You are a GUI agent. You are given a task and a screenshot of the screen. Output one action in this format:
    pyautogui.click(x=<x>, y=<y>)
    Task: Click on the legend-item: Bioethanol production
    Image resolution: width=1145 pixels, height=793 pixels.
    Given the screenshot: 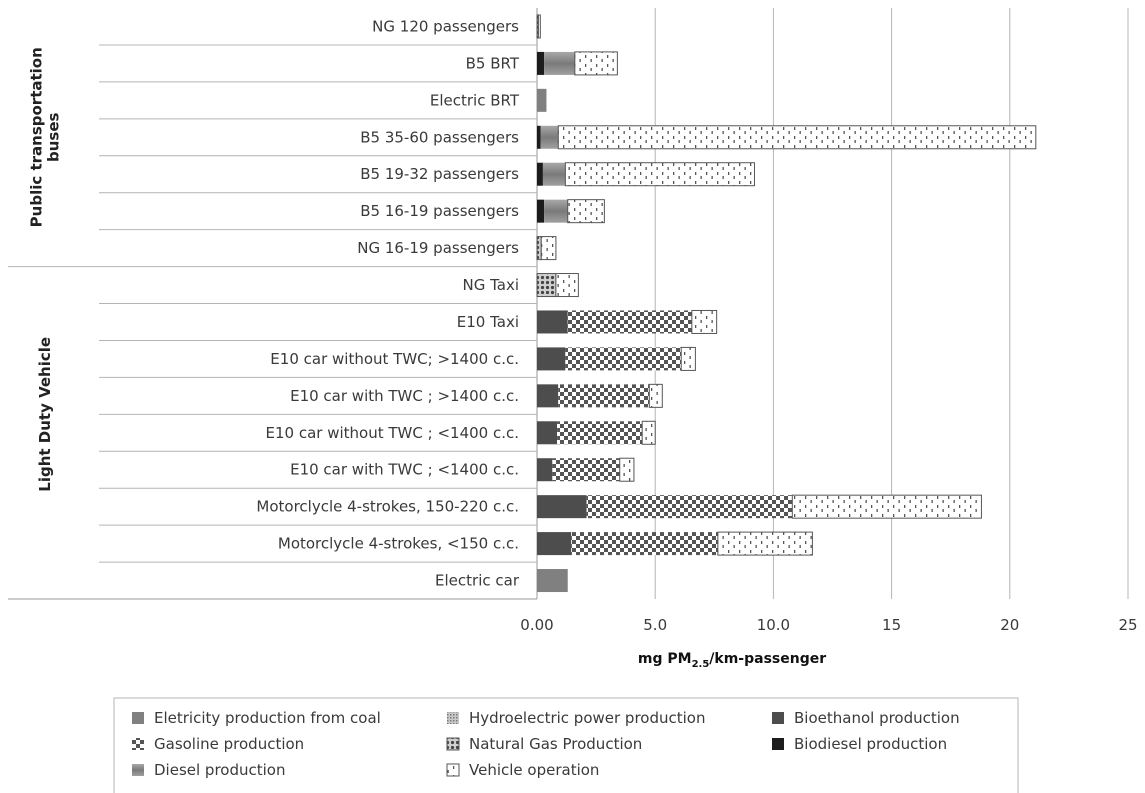 What is the action you would take?
    pyautogui.click(x=866, y=718)
    